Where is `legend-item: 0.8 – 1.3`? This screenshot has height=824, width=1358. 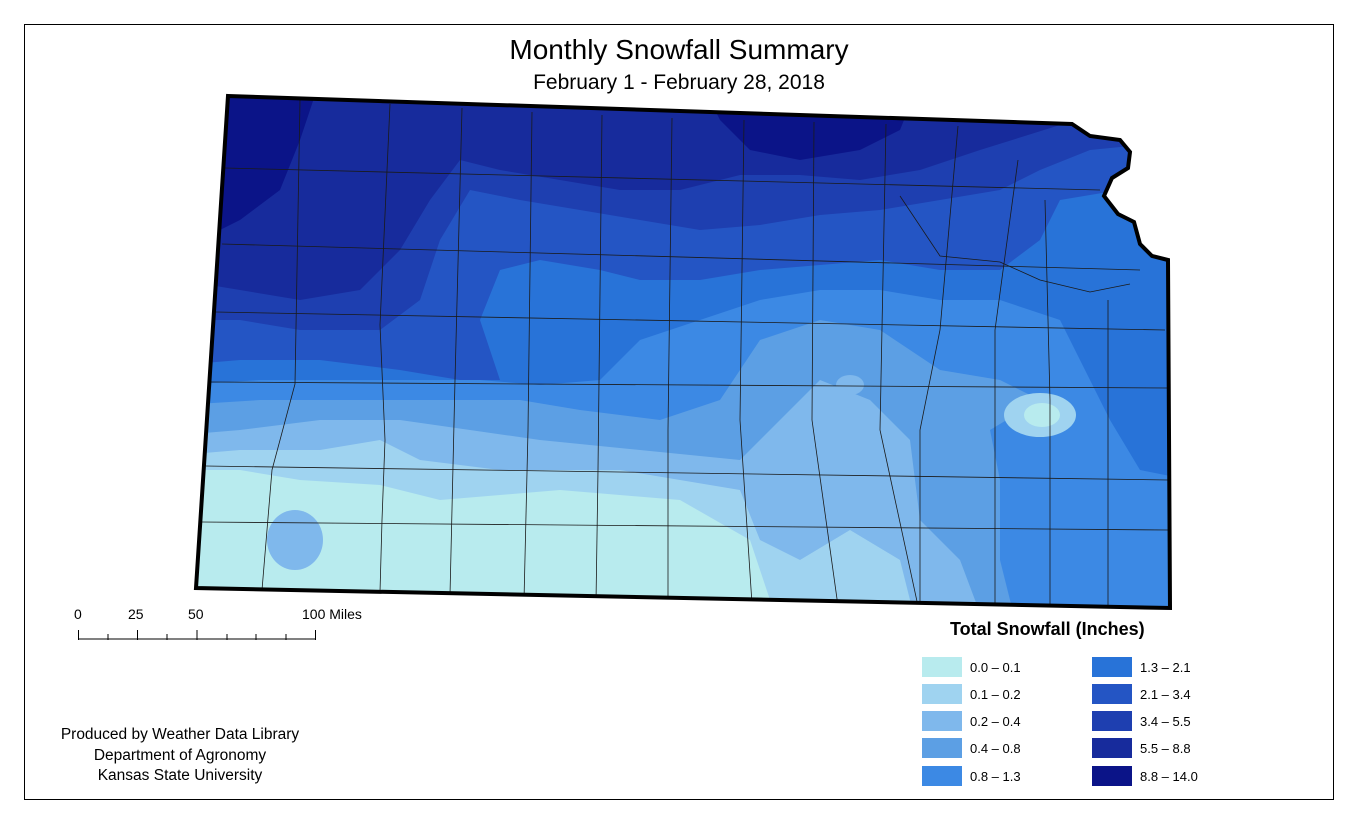
legend-item: 0.8 – 1.3 is located at coordinates (971, 776).